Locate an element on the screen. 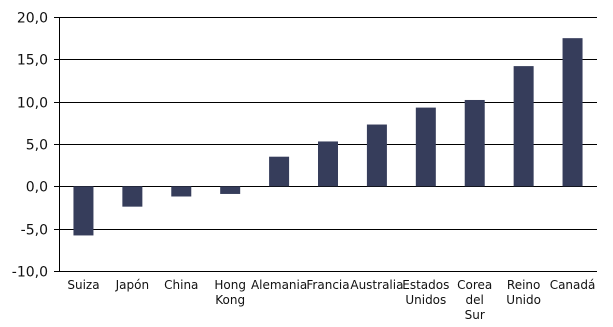 This screenshot has height=327, width=613. x-category-label: Australia is located at coordinates (376, 285).